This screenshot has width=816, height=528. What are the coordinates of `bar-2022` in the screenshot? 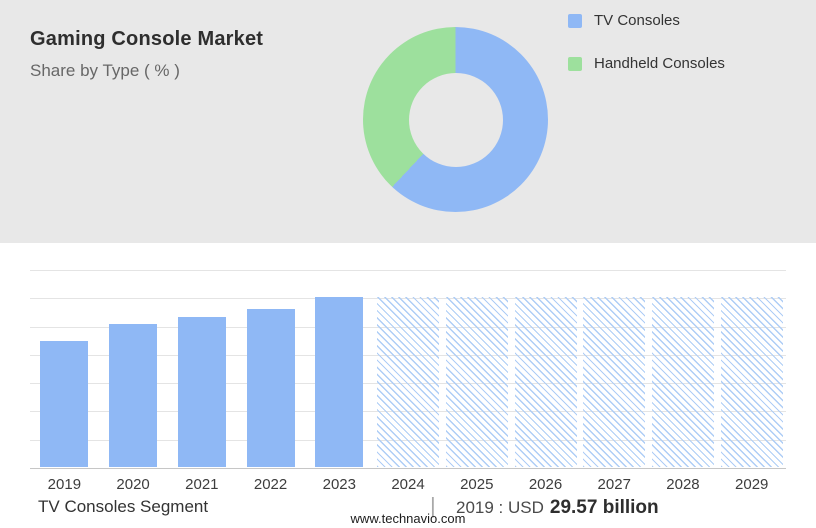 It's located at (270, 388).